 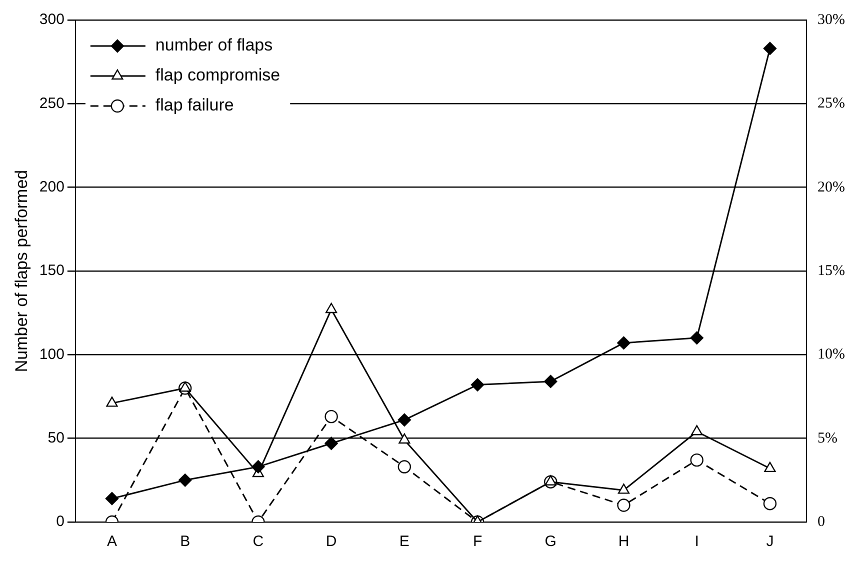 What do you see at coordinates (51, 271) in the screenshot?
I see `y-tick-label: 150` at bounding box center [51, 271].